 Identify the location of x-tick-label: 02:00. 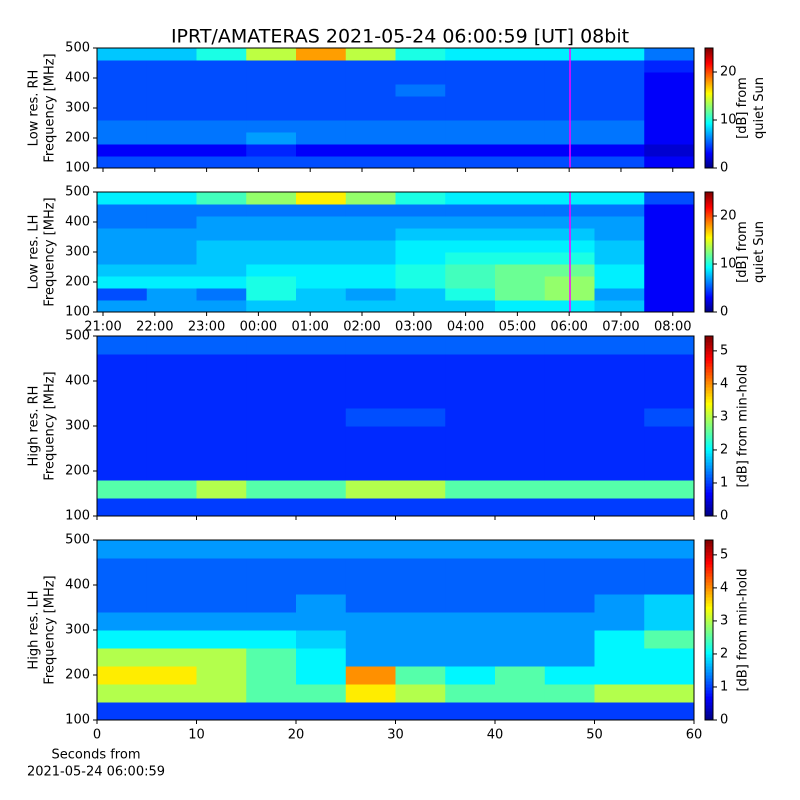
(361, 327).